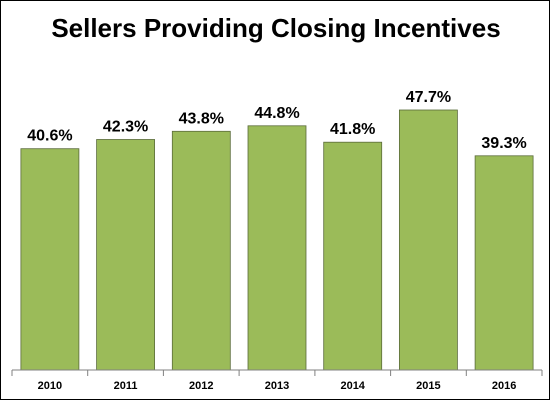  I want to click on data-label-2013: 44.8%, so click(276, 113).